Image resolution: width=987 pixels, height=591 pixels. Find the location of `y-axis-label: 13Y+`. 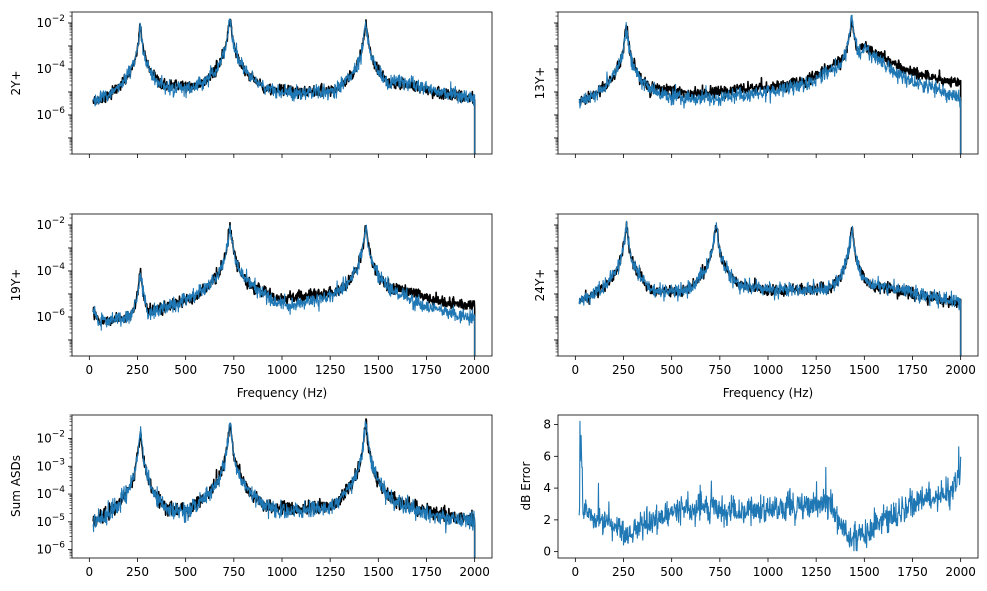

y-axis-label: 13Y+ is located at coordinates (540, 83).